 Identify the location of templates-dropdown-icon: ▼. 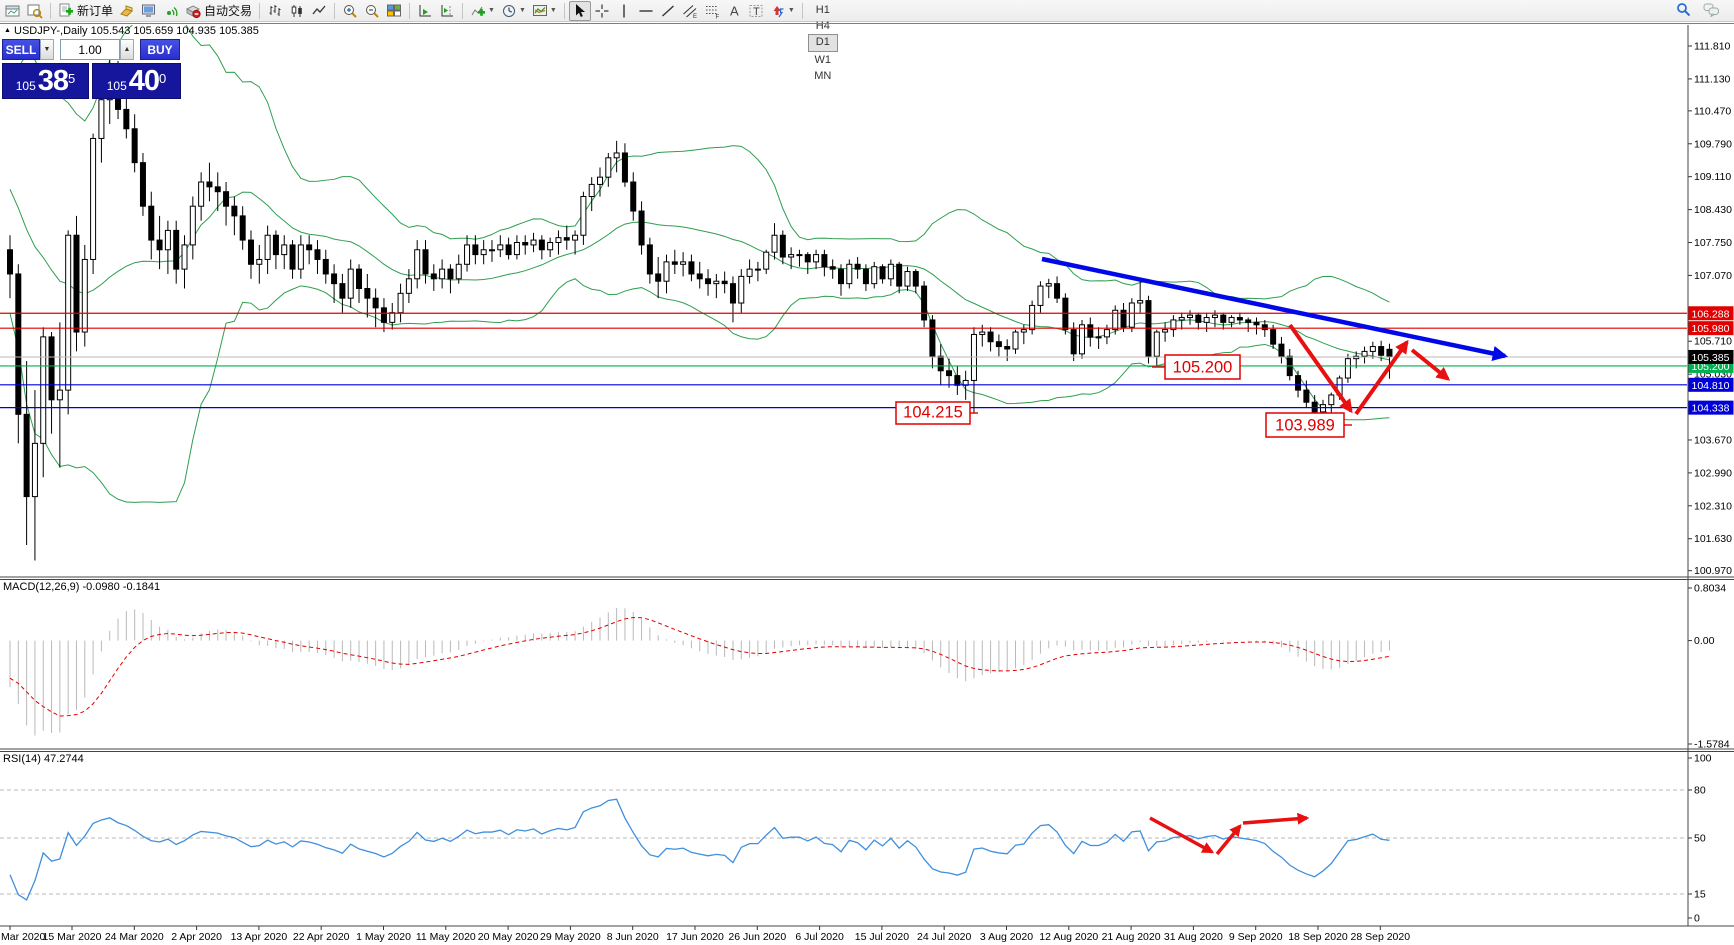
(553, 10).